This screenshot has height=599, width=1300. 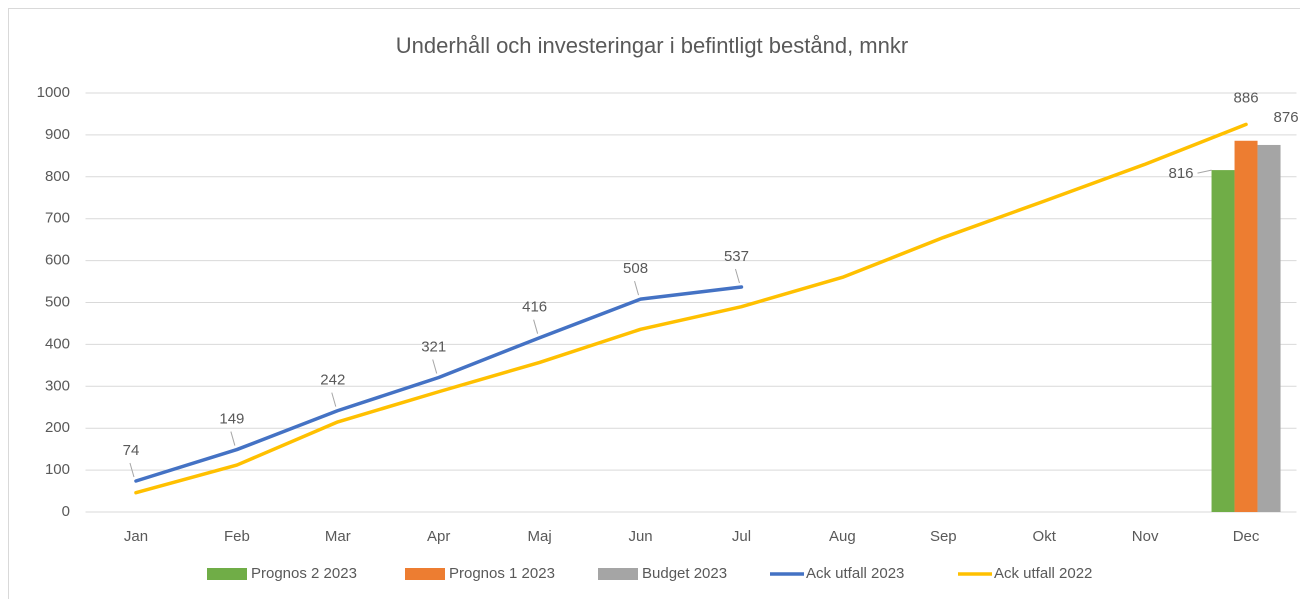 I want to click on x-tick-label: Mar, so click(x=338, y=536).